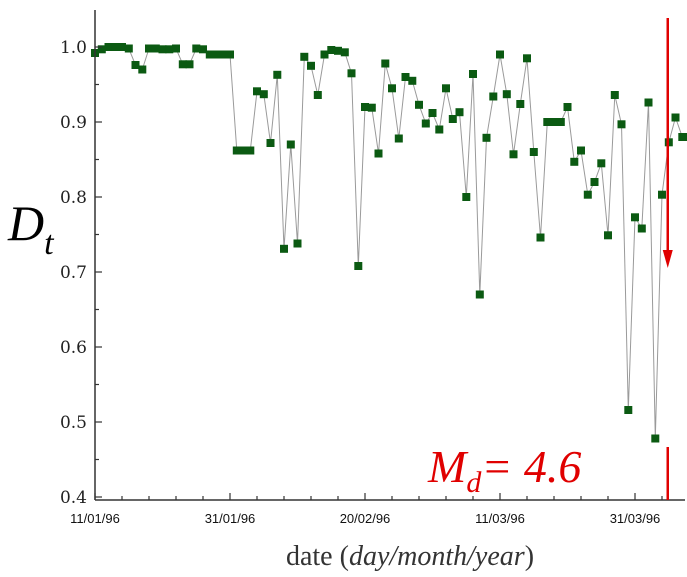  Describe the element at coordinates (500, 518) in the screenshot. I see `x-tick-label: 11/03/96` at that location.